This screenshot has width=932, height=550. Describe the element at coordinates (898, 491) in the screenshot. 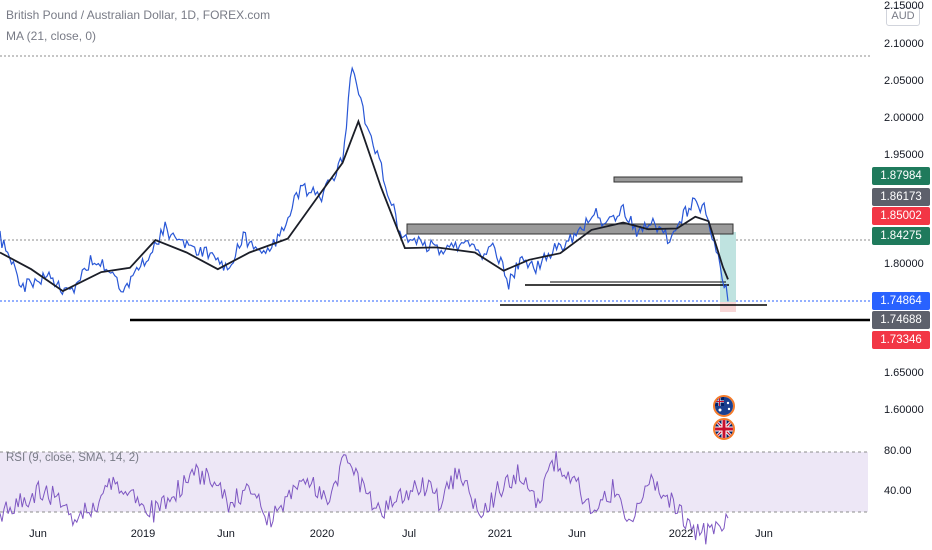

I see `rsi-axis-label: 40.00` at that location.